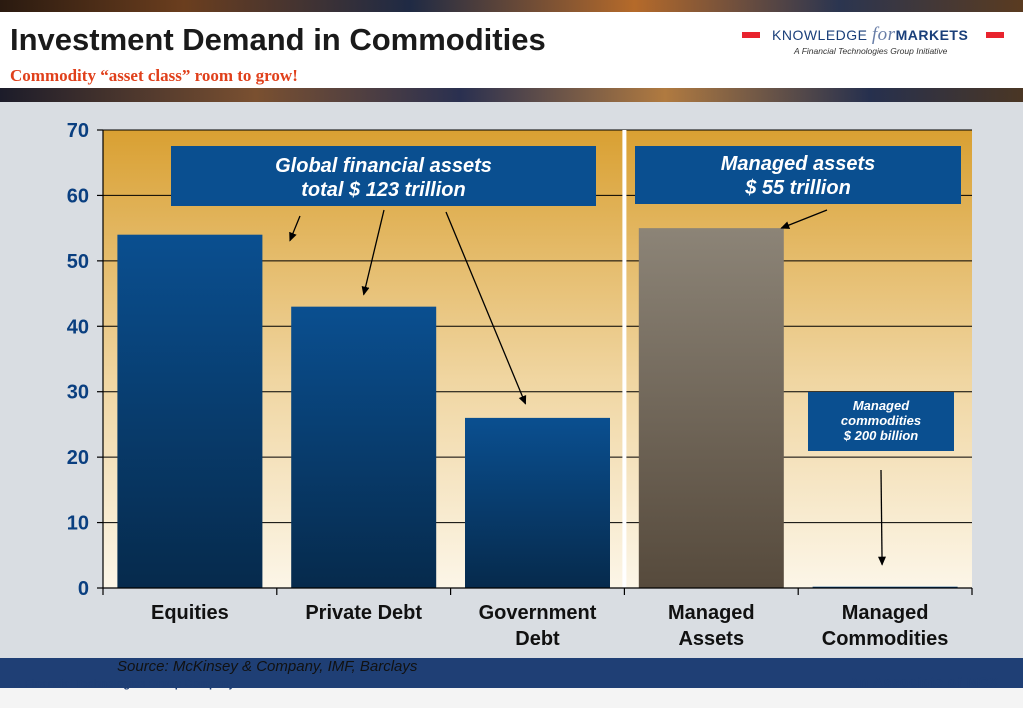 The height and width of the screenshot is (708, 1023). What do you see at coordinates (78, 327) in the screenshot?
I see `y-tick-label: 40` at bounding box center [78, 327].